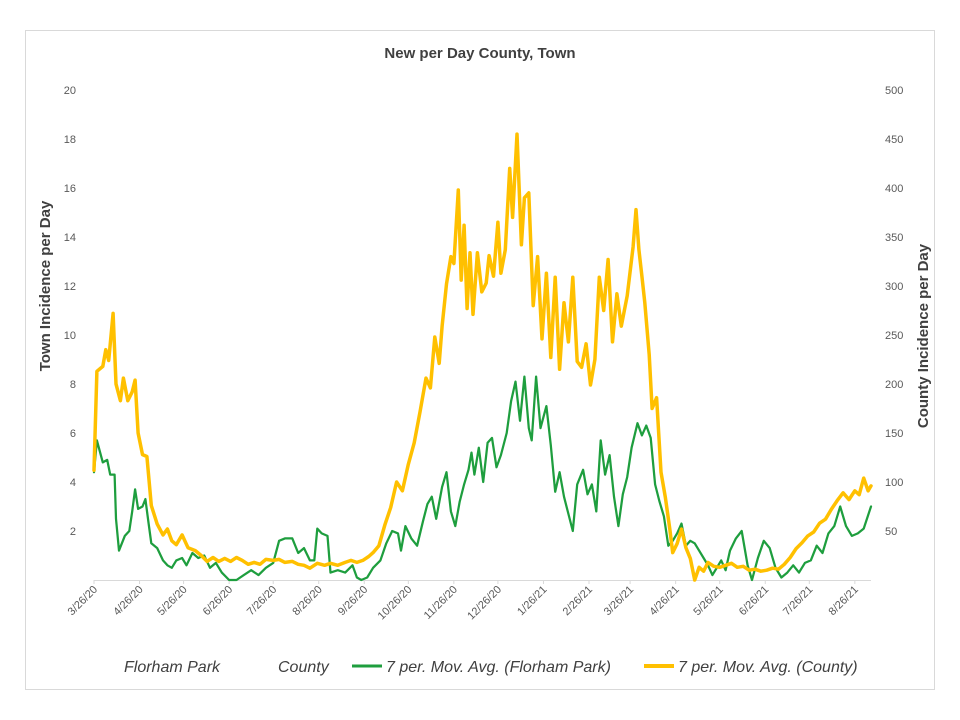  Describe the element at coordinates (70, 238) in the screenshot. I see `y-tick-label: 14` at that location.